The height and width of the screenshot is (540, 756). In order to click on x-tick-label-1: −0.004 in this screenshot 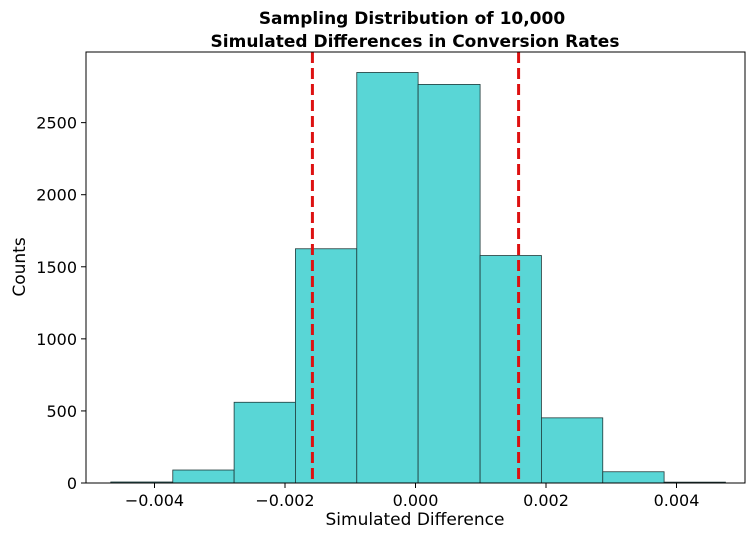, I will do `click(154, 500)`.